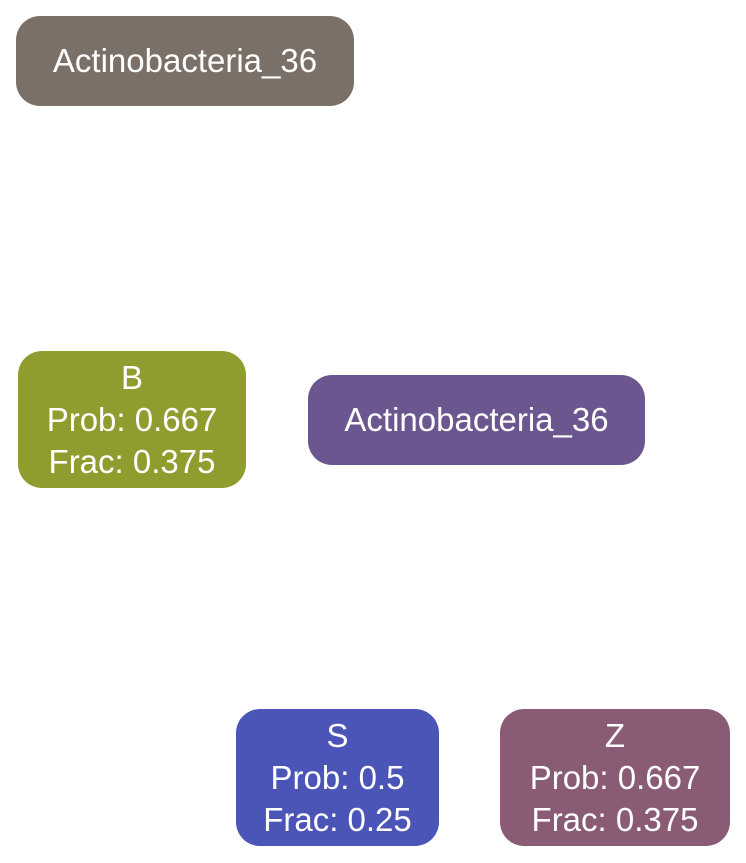 The image size is (746, 863). What do you see at coordinates (337, 819) in the screenshot?
I see `node-s-frac: Frac: 0.25` at bounding box center [337, 819].